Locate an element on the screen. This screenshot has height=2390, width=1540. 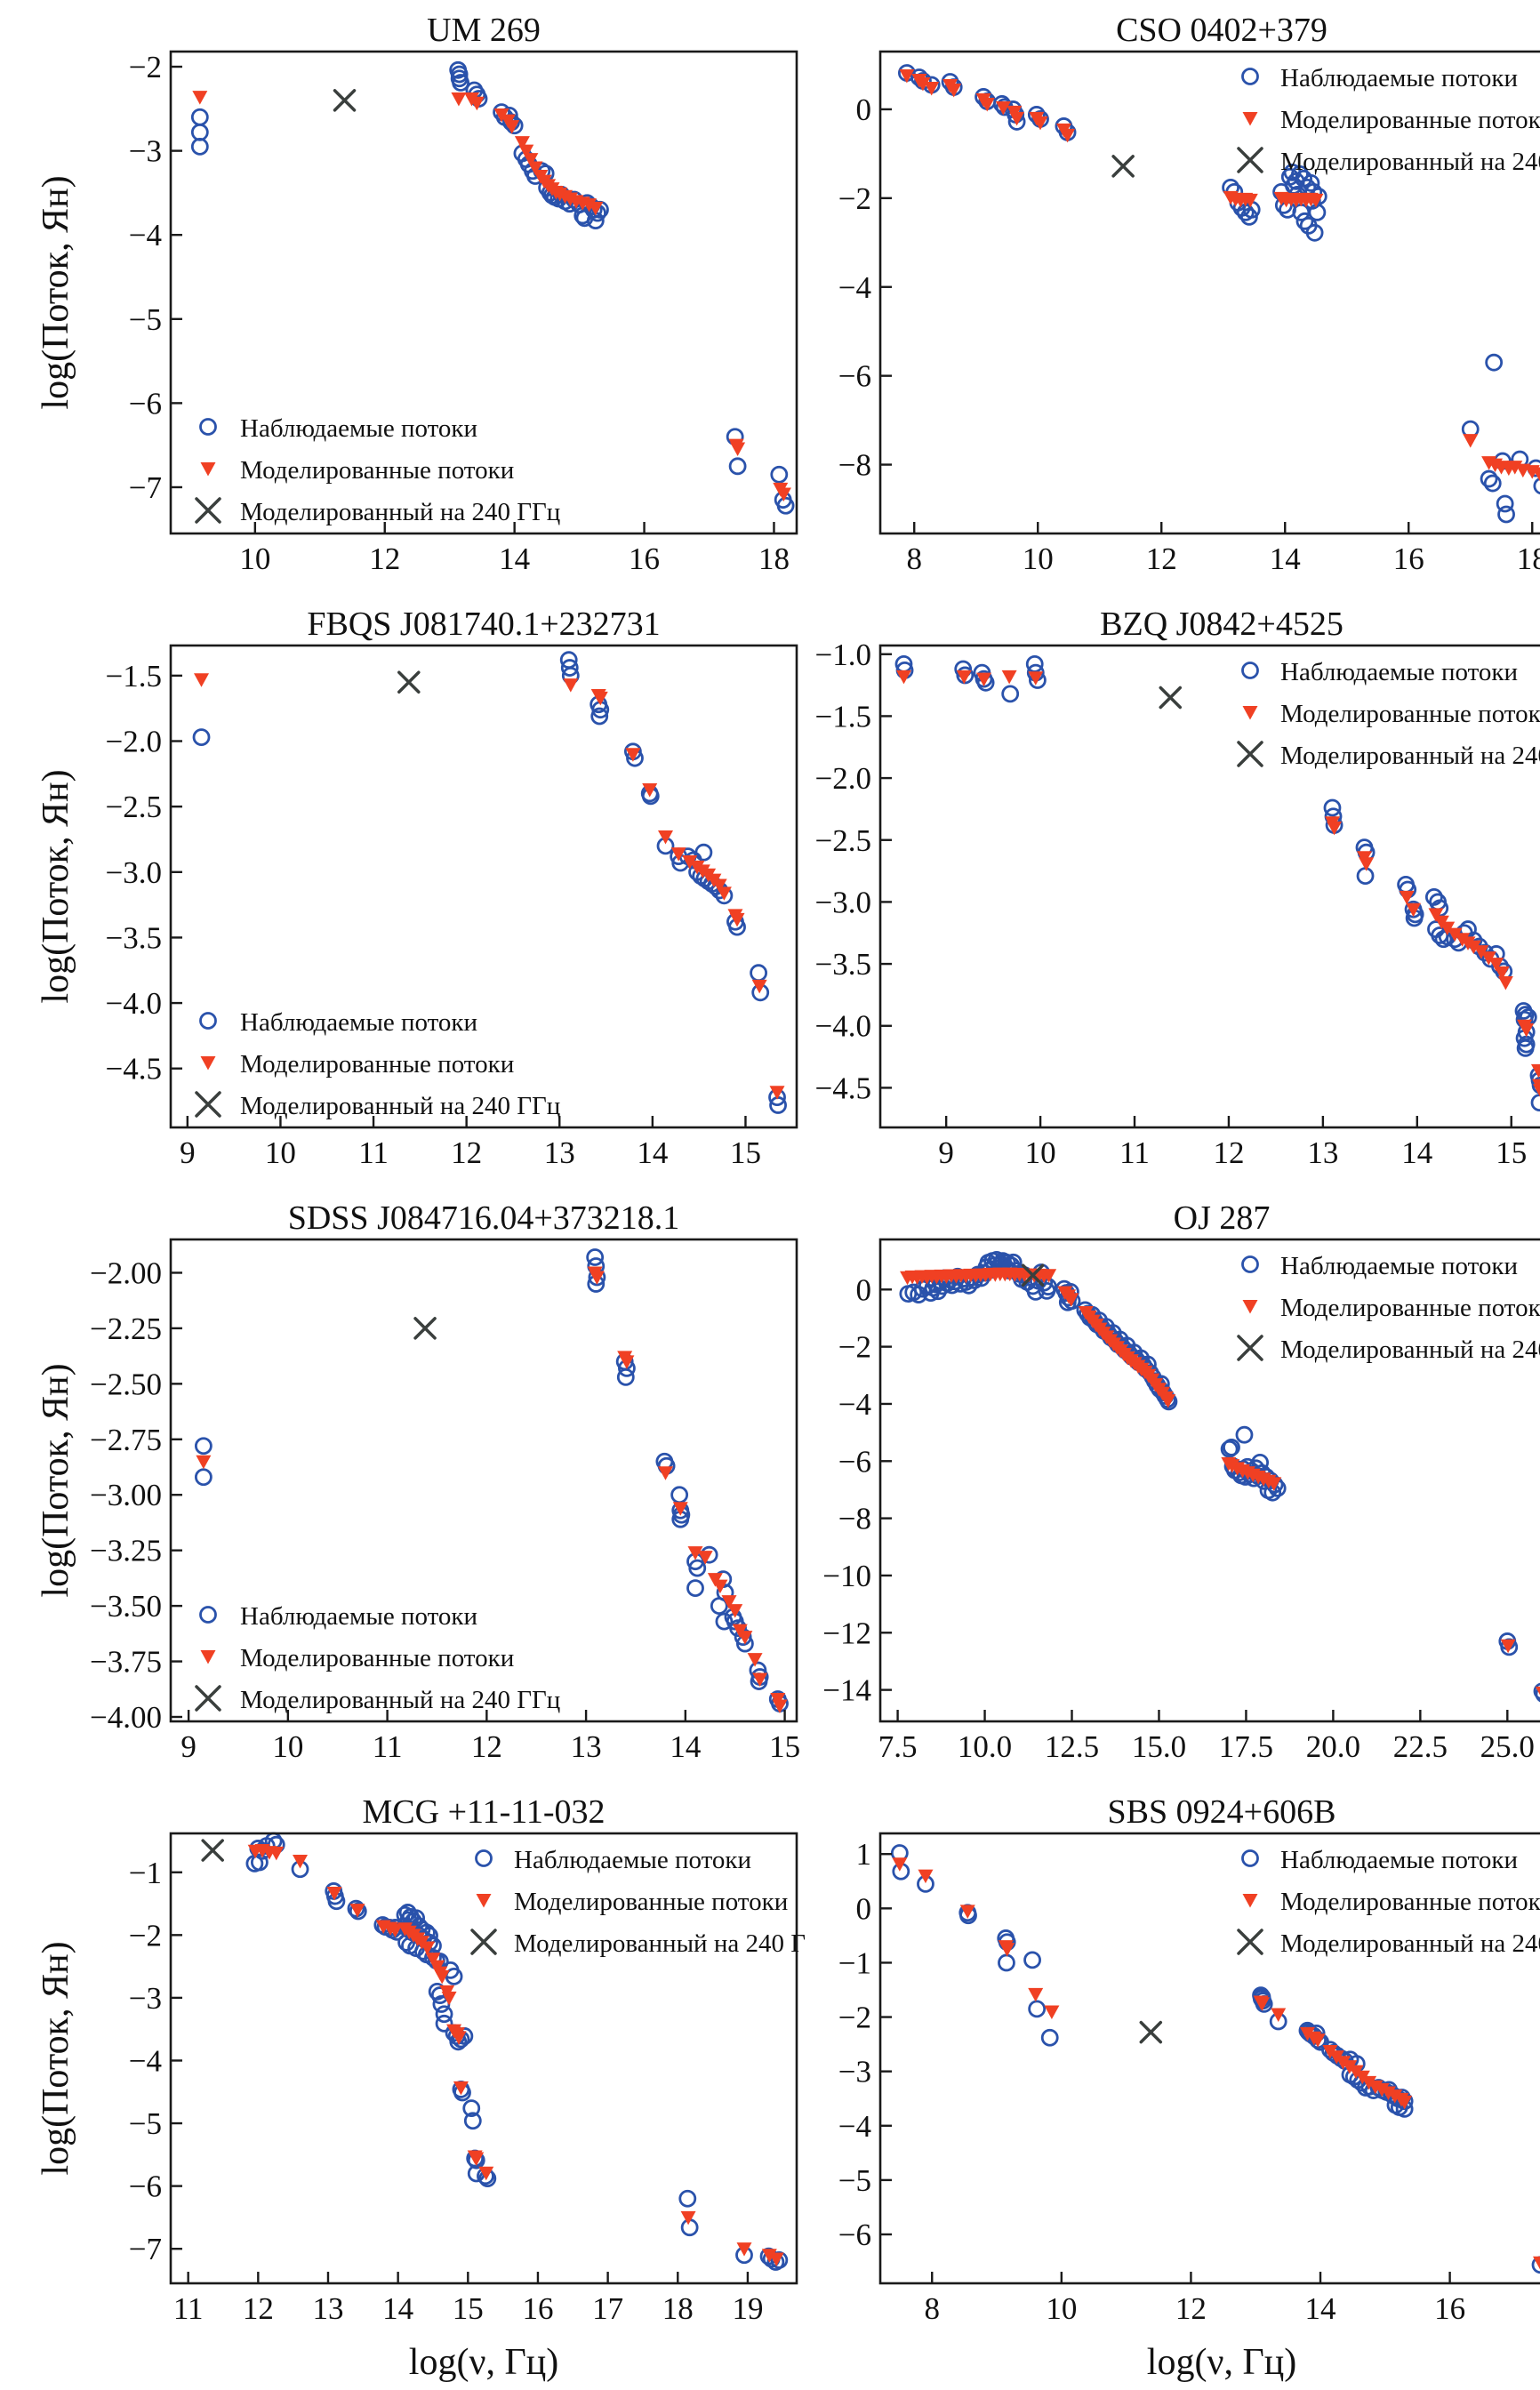
panel-title: MCG +11-11-032 is located at coordinates (484, 1813).